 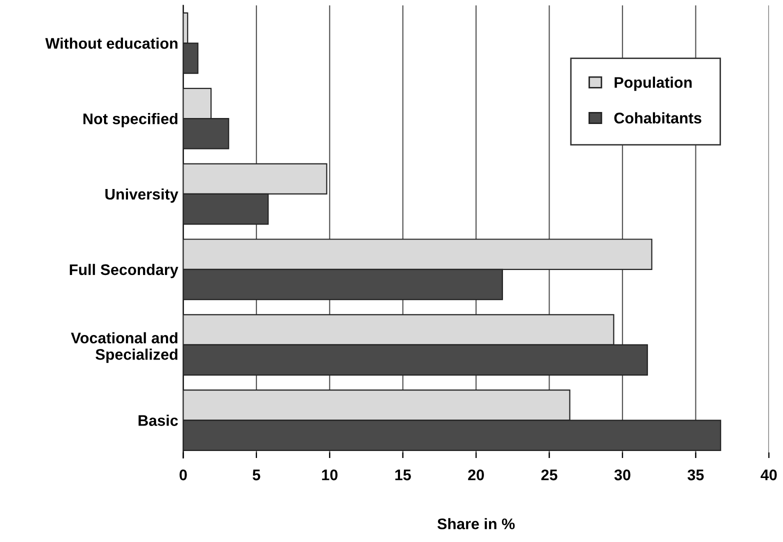 I want to click on y-tick-label: Not specified, so click(x=130, y=120).